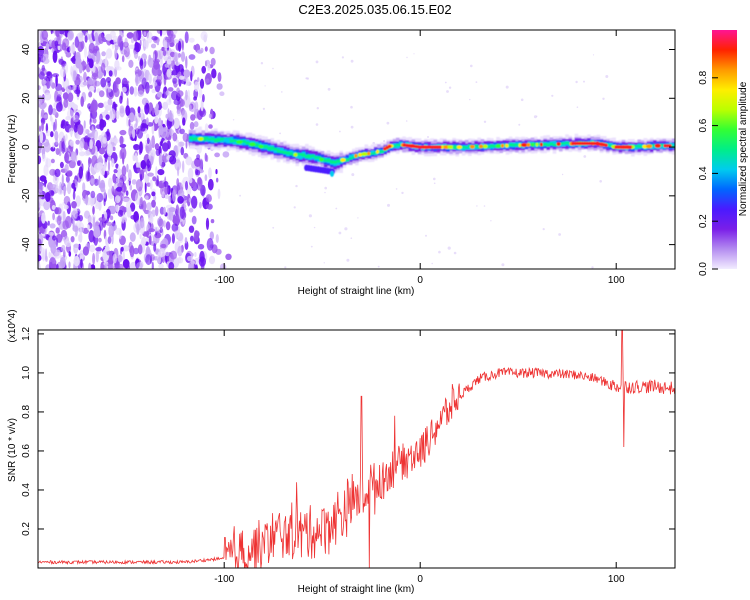  I want to click on y-tick-label: 0, so click(26, 147).